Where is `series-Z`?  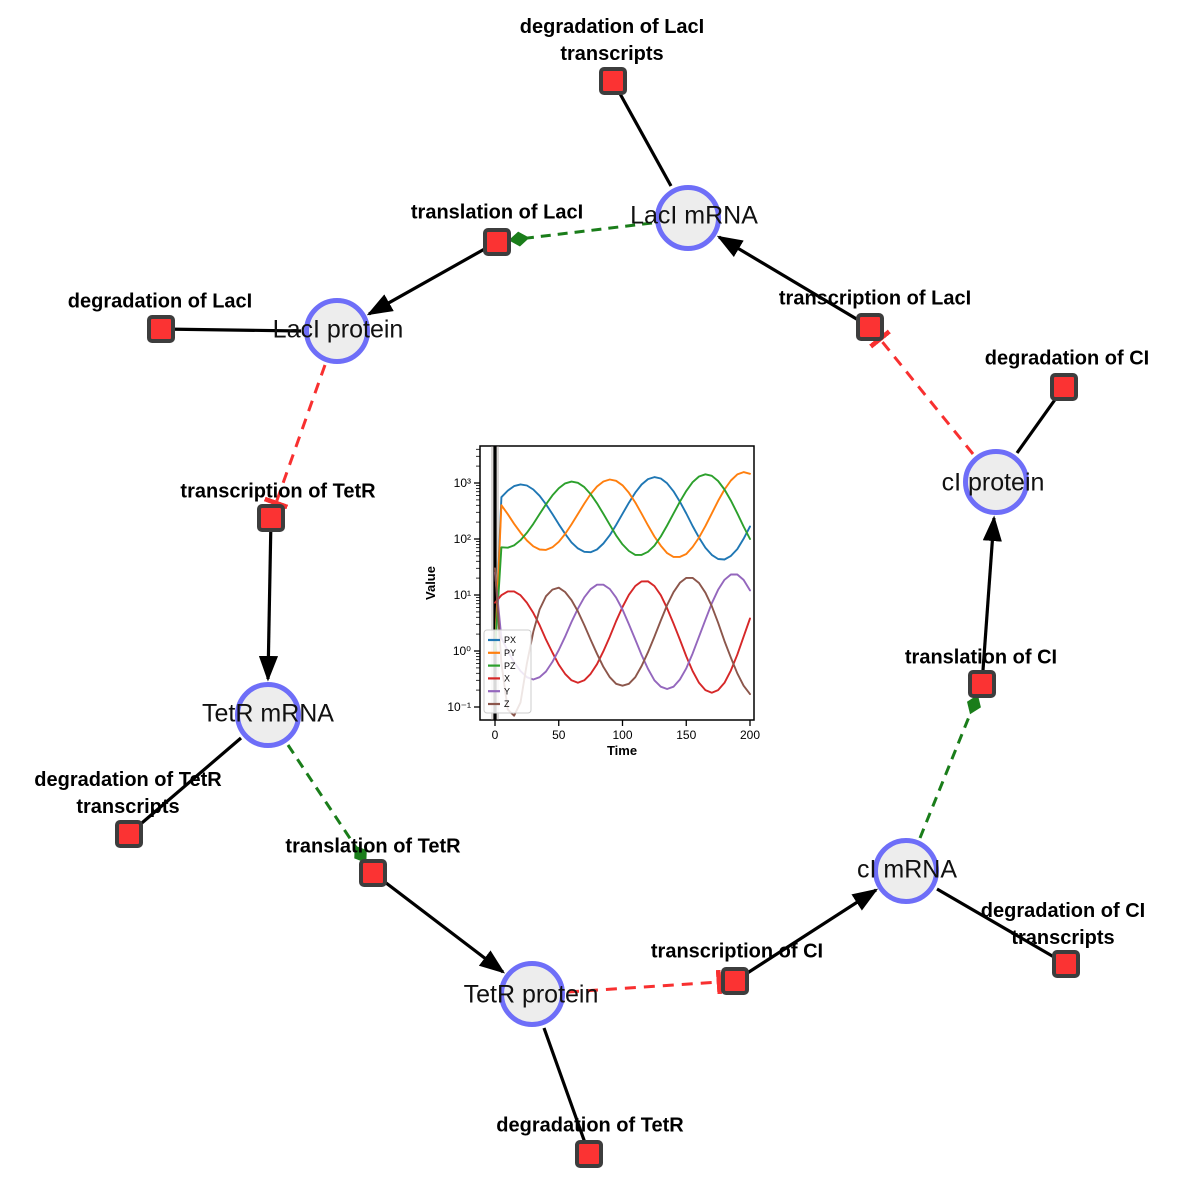
series-Z is located at coordinates (622, 642).